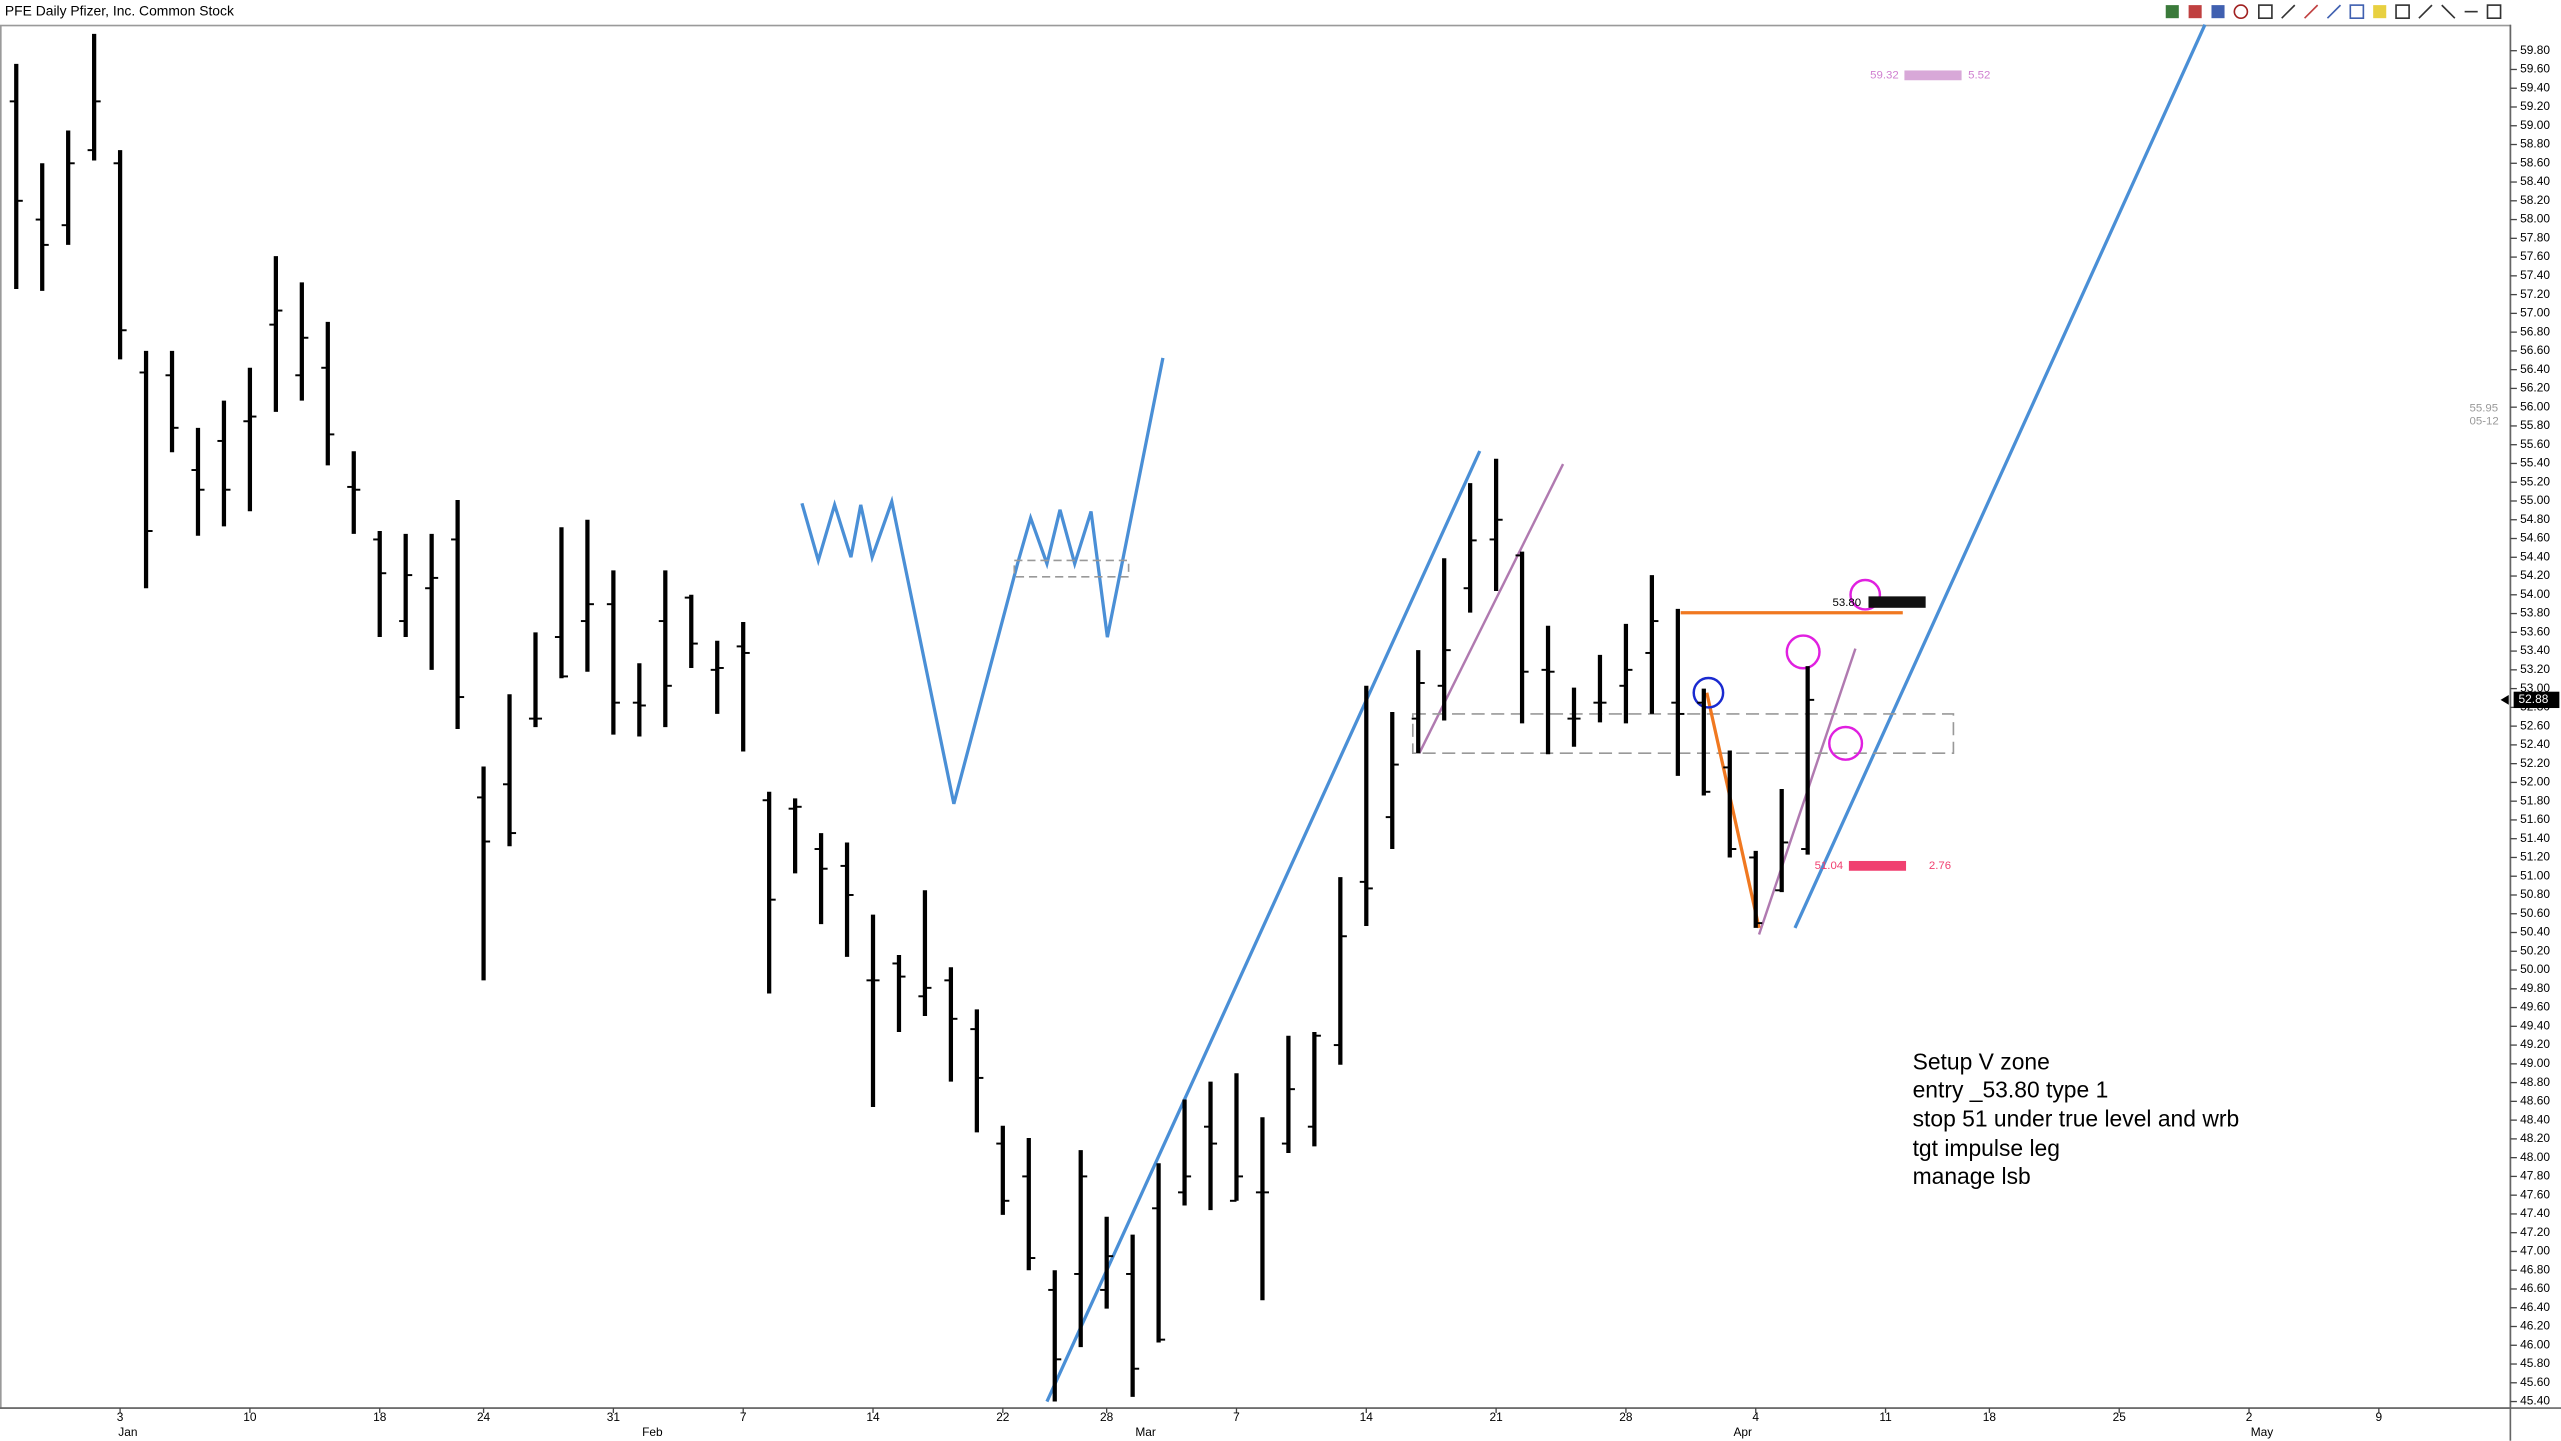 This screenshot has height=1441, width=2561. I want to click on y-tick-label: 47.80, so click(2535, 1176).